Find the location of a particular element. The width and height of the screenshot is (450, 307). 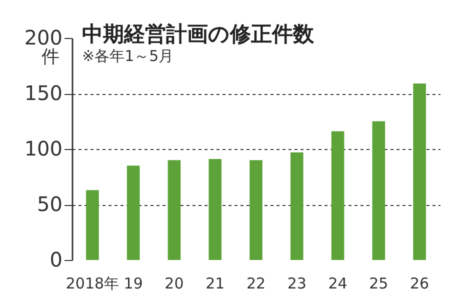

x-tick-label: 19 is located at coordinates (133, 283).